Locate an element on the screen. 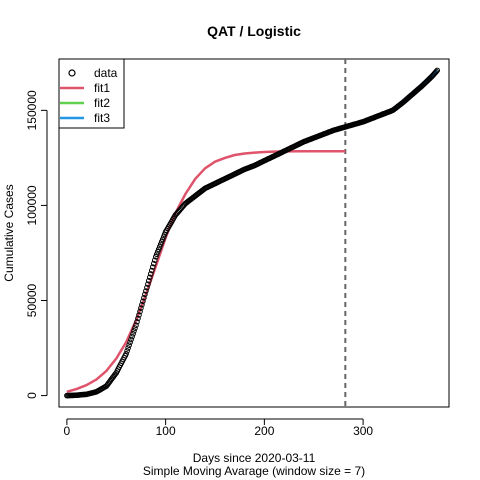  x-tick-label: 0 is located at coordinates (67, 431).